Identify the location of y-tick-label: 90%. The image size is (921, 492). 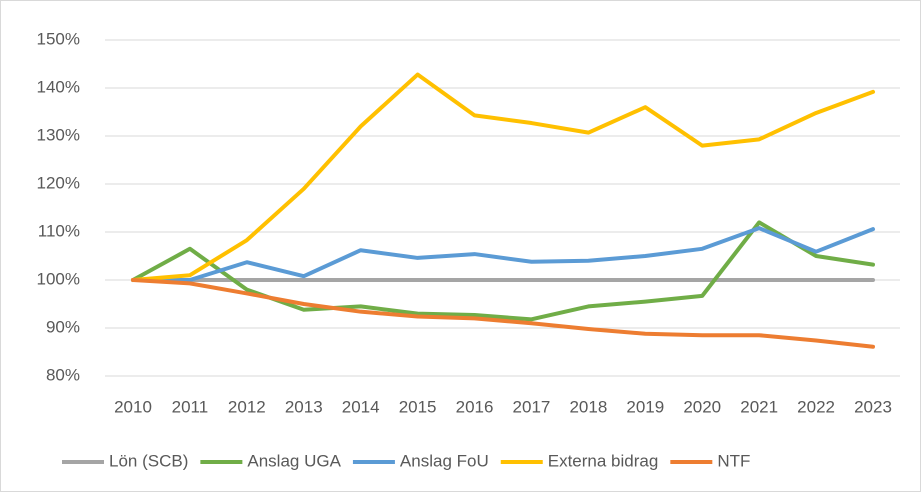
(63, 326).